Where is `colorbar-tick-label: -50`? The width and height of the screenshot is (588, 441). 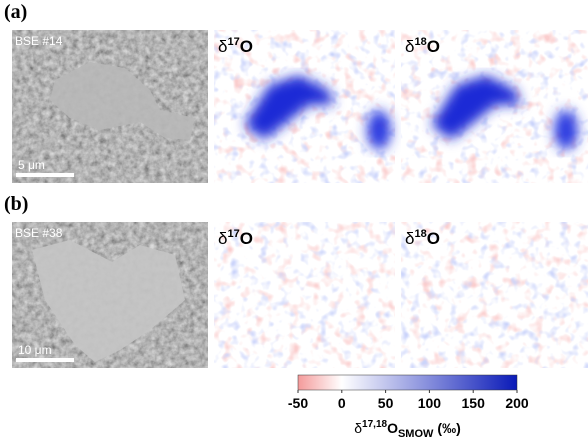 colorbar-tick-label: -50 is located at coordinates (298, 403).